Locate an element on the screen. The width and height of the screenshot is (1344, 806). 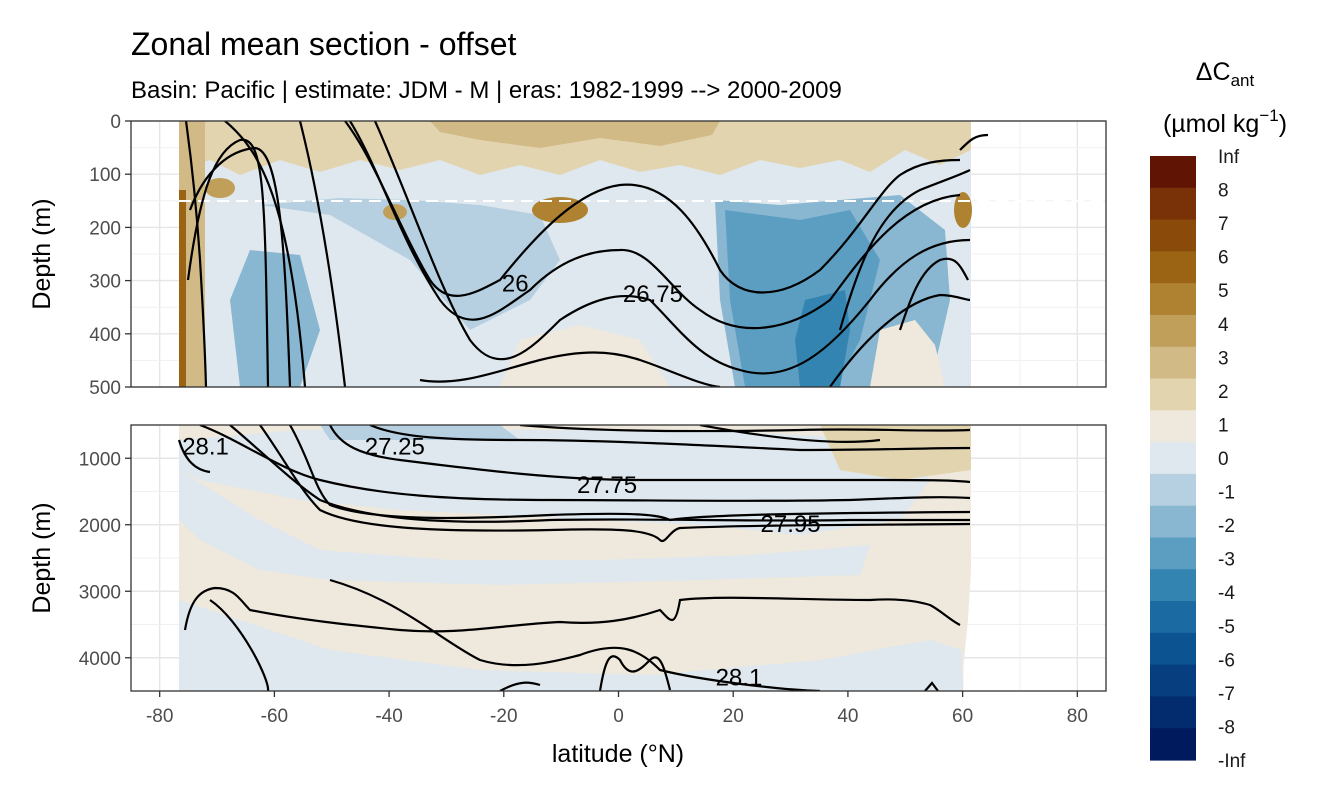
lower-y-axis-title: Depth (m) is located at coordinates (42, 557).